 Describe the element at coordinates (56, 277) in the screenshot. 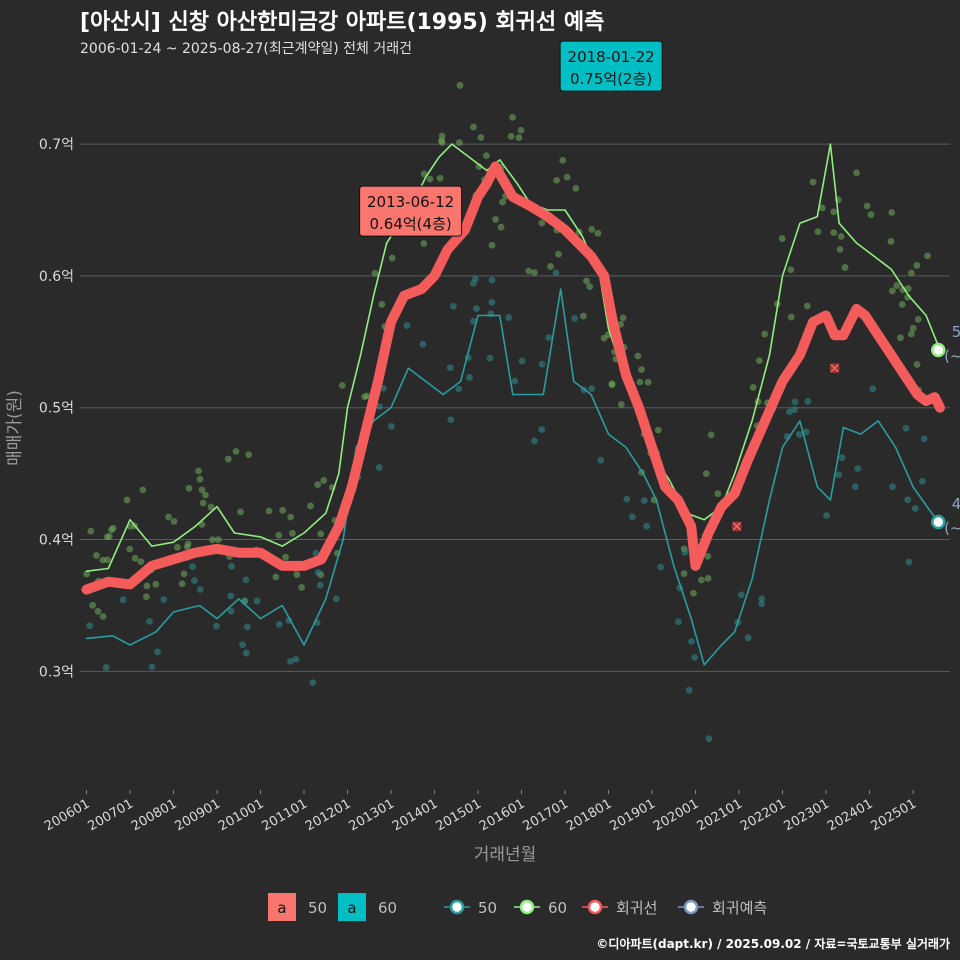

I see `y-tick-label: 0.6억` at that location.